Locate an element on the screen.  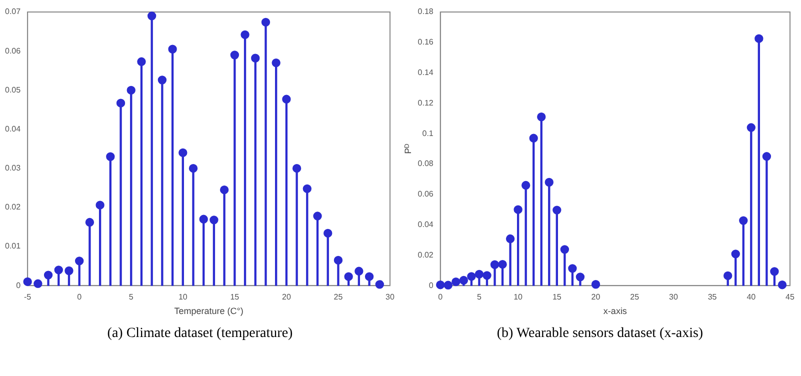
y-tick-label: 0.16 is located at coordinates (426, 42).